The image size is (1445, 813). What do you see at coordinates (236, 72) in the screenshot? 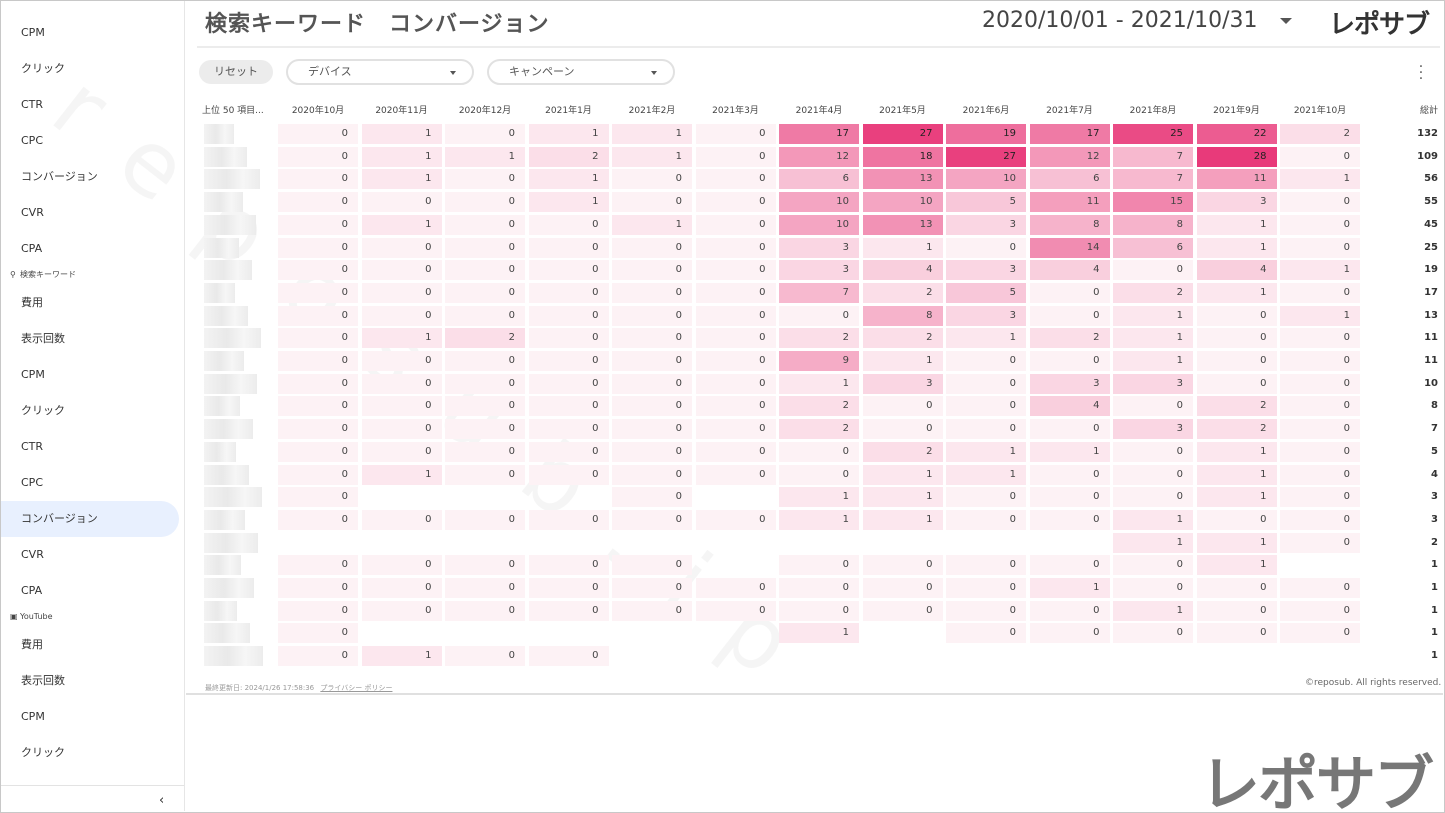
I see `reset-button: リセット` at bounding box center [236, 72].